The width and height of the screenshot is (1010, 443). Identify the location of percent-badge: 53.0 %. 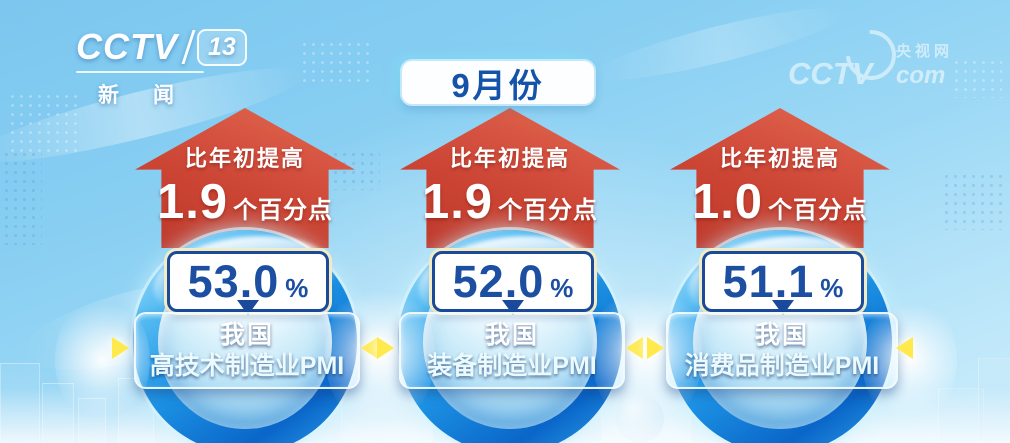
(248, 281).